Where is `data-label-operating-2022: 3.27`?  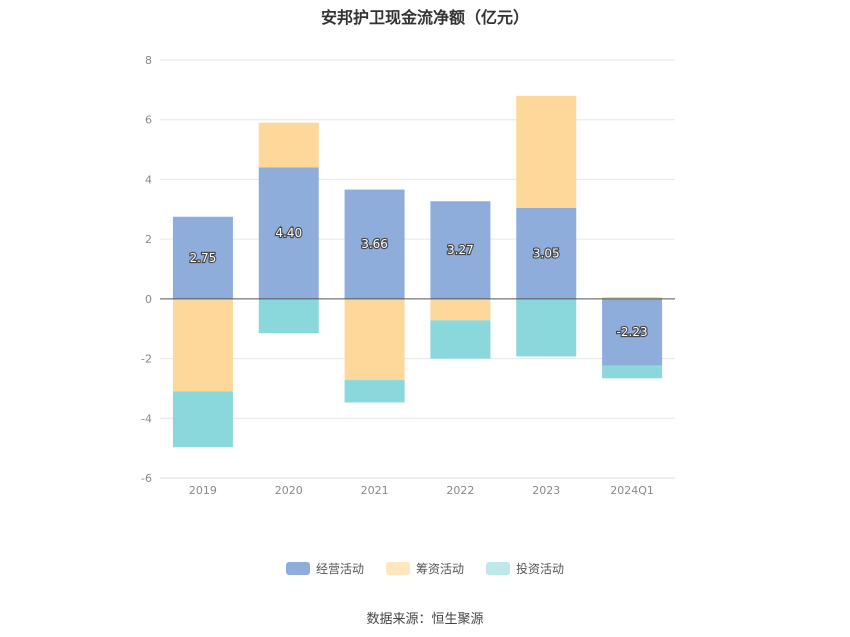 data-label-operating-2022: 3.27 is located at coordinates (460, 250).